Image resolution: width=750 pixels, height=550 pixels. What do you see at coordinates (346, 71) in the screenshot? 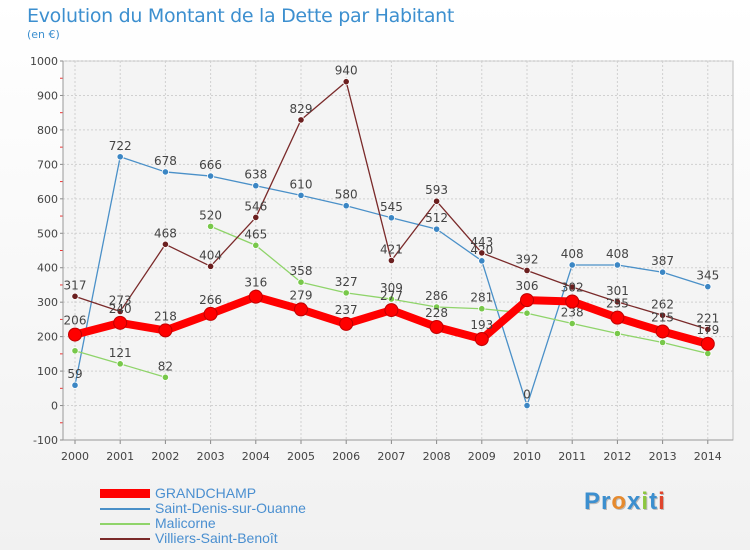
I see `data-label-villiers-saint-beno-t: 940` at bounding box center [346, 71].